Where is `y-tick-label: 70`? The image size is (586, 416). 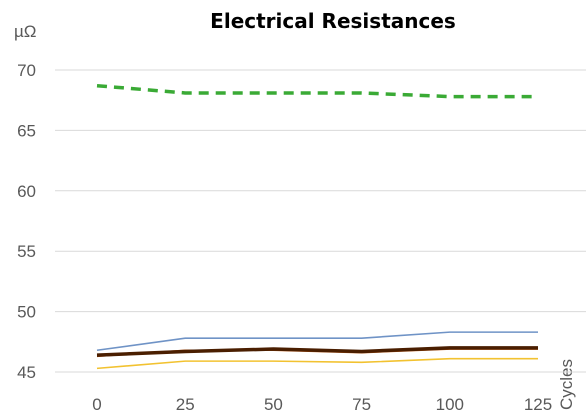 y-tick-label: 70 is located at coordinates (26, 70).